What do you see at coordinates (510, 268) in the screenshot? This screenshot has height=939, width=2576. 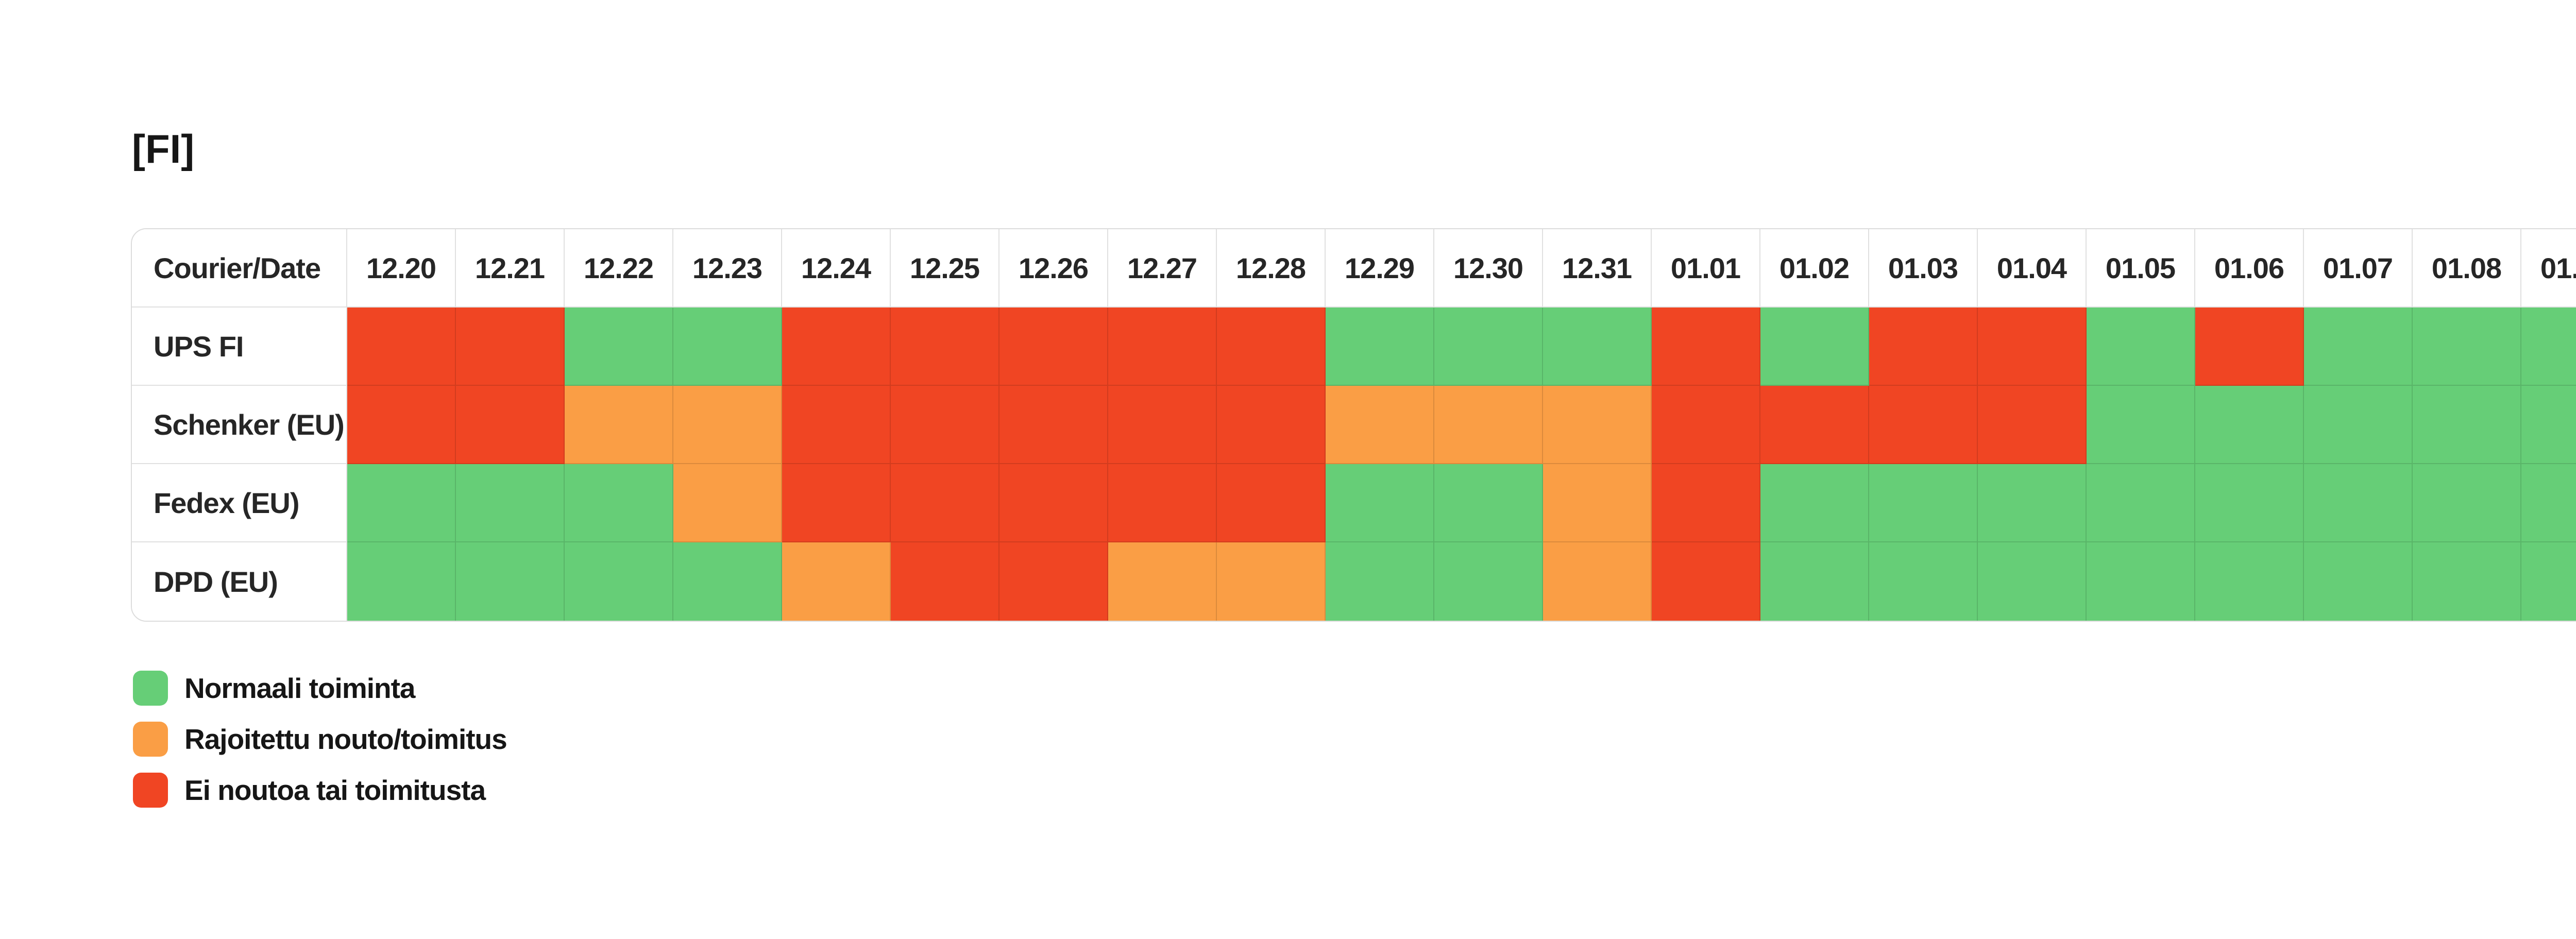 I see `date-header-cell: 12.21` at bounding box center [510, 268].